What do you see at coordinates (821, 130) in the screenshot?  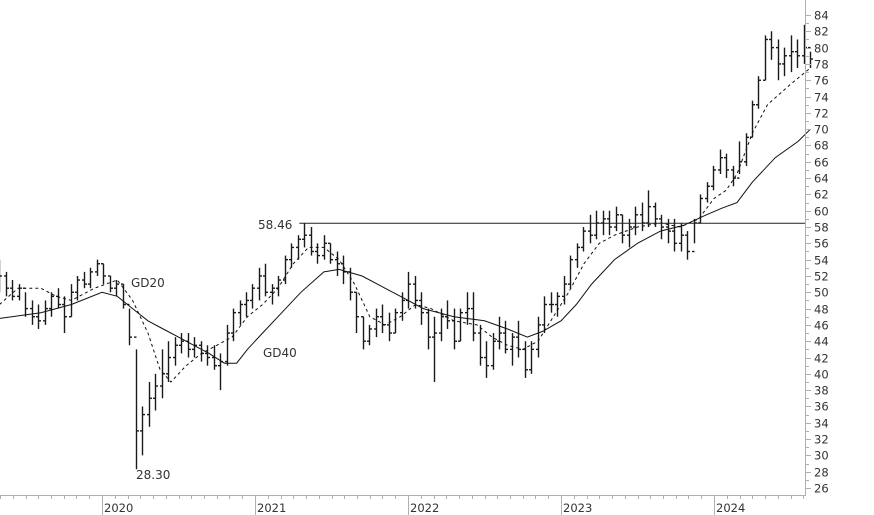 I see `y-tick-label: 70` at bounding box center [821, 130].